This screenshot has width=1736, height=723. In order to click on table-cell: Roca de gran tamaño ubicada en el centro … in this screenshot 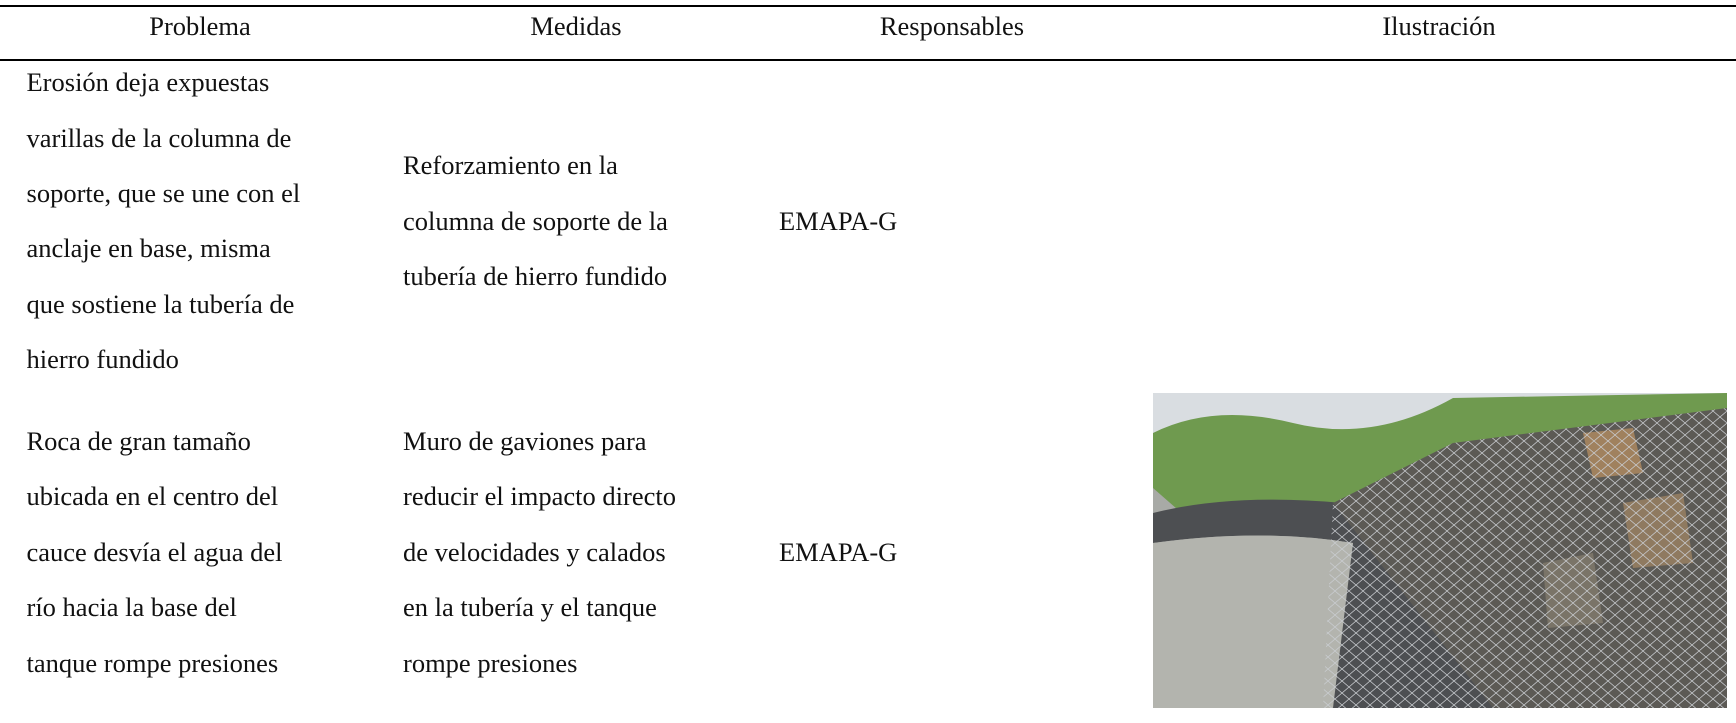, I will do `click(155, 552)`.